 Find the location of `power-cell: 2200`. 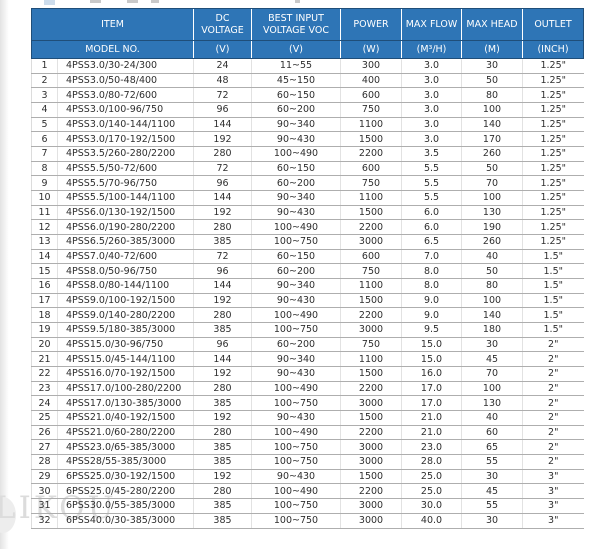

power-cell: 2200 is located at coordinates (371, 491).